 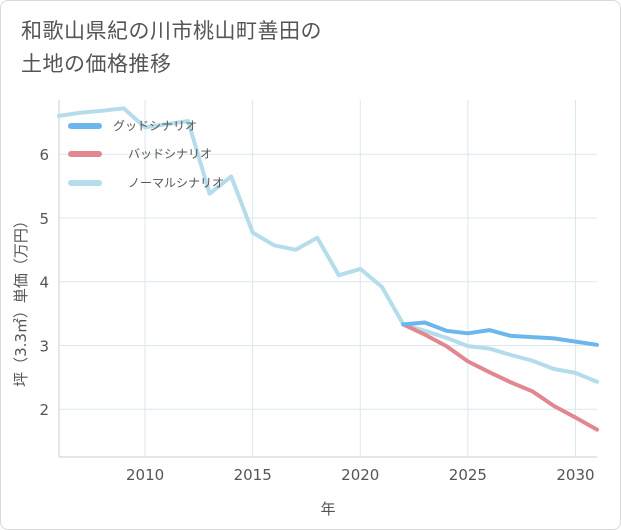 What do you see at coordinates (253, 475) in the screenshot?
I see `x-tick-label: 2015` at bounding box center [253, 475].